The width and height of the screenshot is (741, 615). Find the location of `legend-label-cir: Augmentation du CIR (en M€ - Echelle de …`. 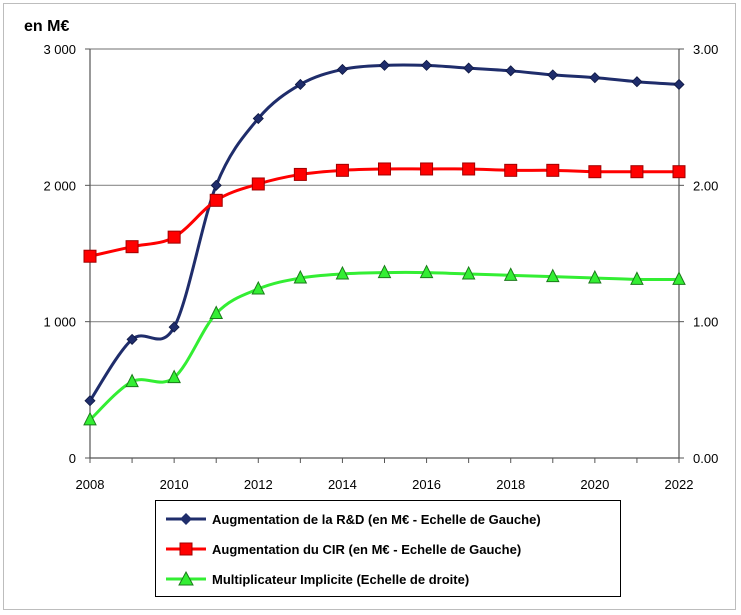

legend-label-cir: Augmentation du CIR (en M€ - Echelle de … is located at coordinates (367, 549).